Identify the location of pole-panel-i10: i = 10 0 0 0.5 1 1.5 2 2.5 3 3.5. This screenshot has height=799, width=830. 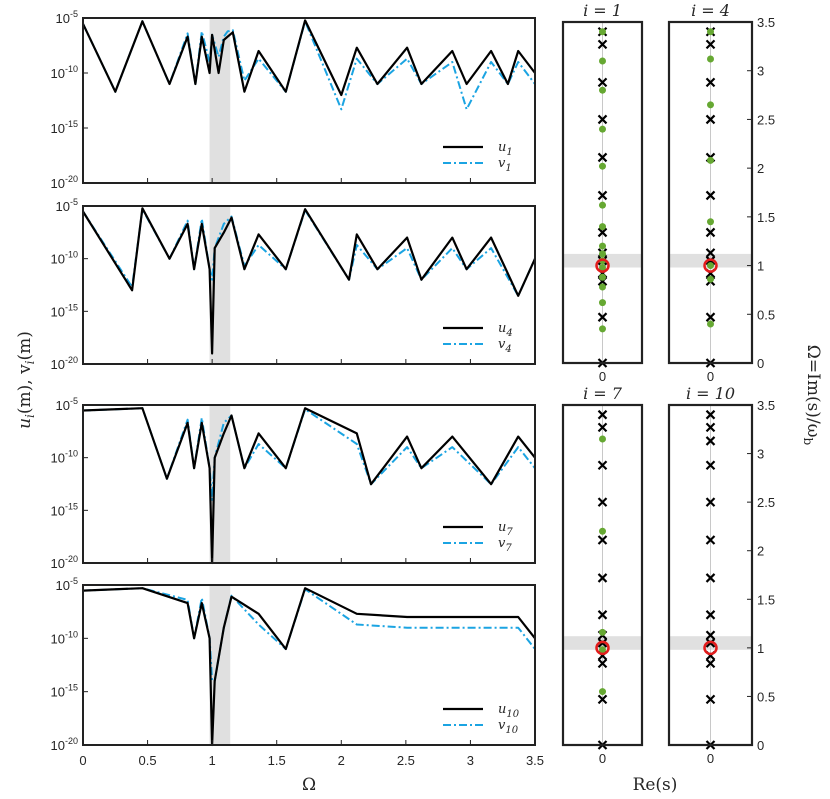
(721, 575).